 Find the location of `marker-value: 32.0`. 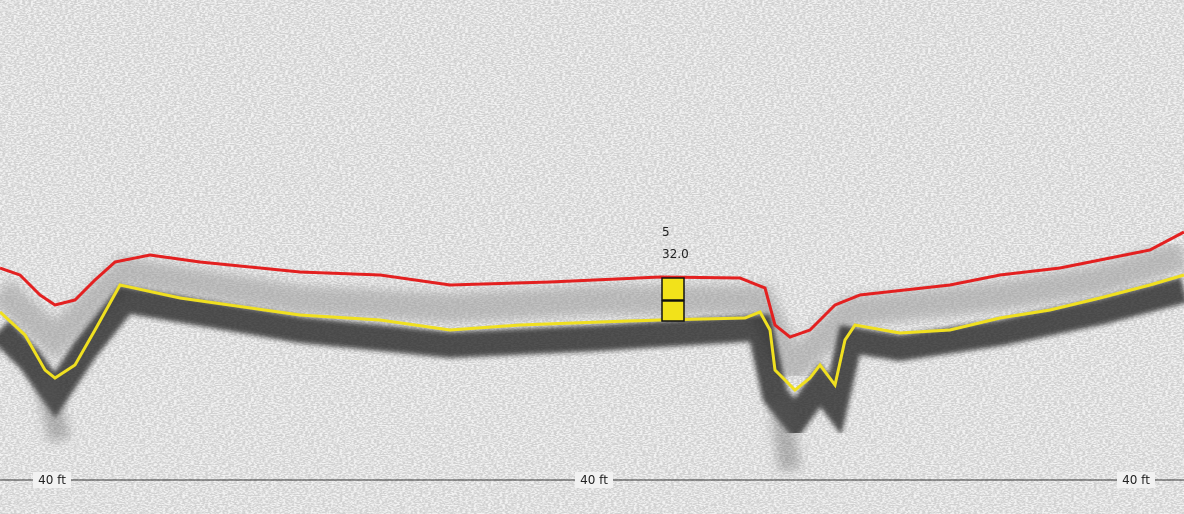

marker-value: 32.0 is located at coordinates (675, 254).